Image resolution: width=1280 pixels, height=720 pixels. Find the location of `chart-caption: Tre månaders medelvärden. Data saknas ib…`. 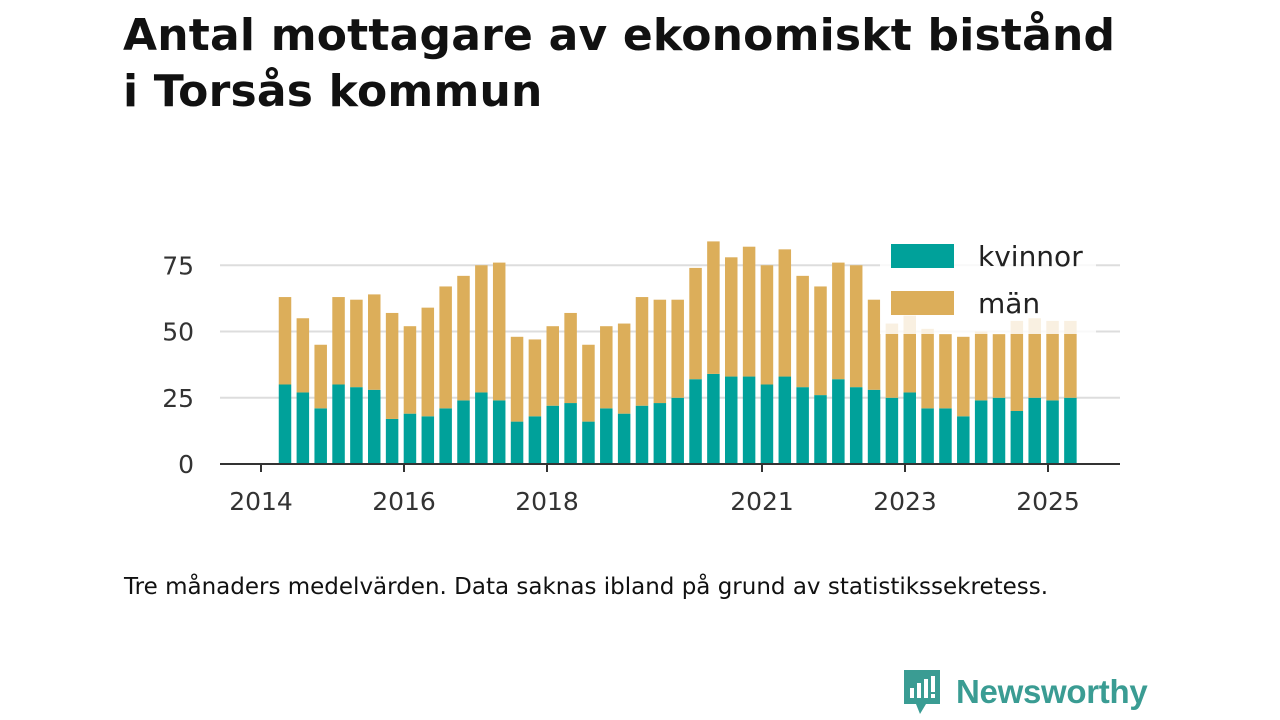

chart-caption: Tre månaders medelvärden. Data saknas ib… is located at coordinates (586, 587).